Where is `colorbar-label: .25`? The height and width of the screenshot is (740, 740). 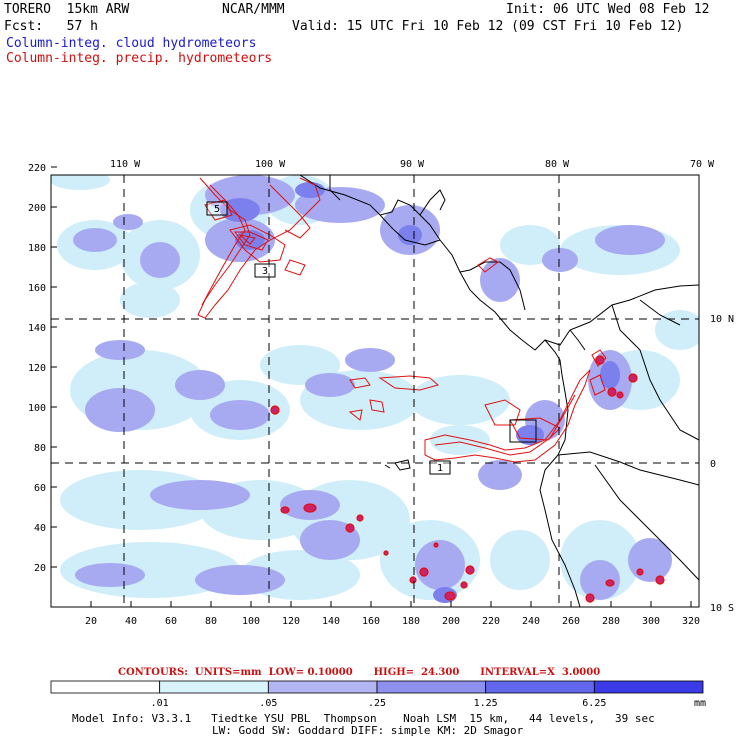 colorbar-label: .25 is located at coordinates (377, 703).